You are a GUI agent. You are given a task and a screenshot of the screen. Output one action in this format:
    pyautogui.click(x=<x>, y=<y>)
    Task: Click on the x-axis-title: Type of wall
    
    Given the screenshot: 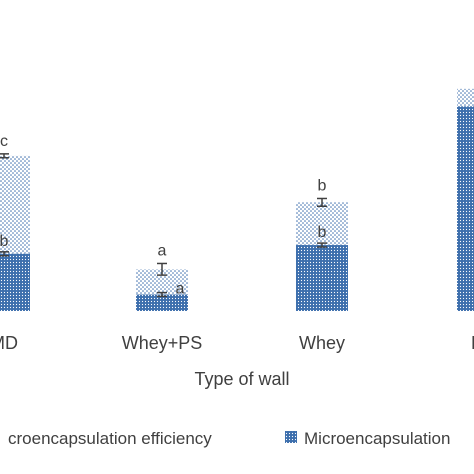 What is the action you would take?
    pyautogui.click(x=241, y=379)
    